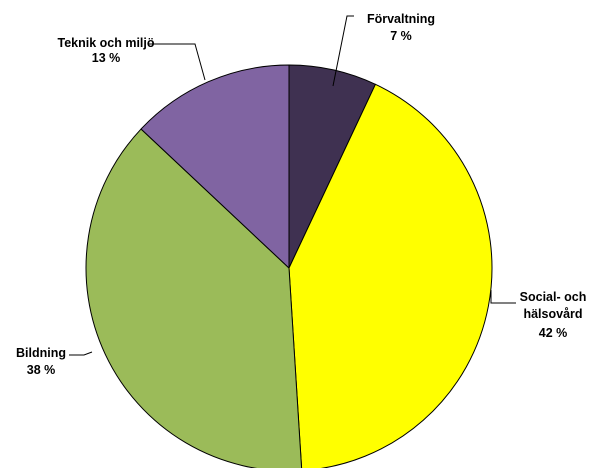 This screenshot has width=594, height=468. What do you see at coordinates (343, 51) in the screenshot?
I see `leader-line-forvaltning` at bounding box center [343, 51].